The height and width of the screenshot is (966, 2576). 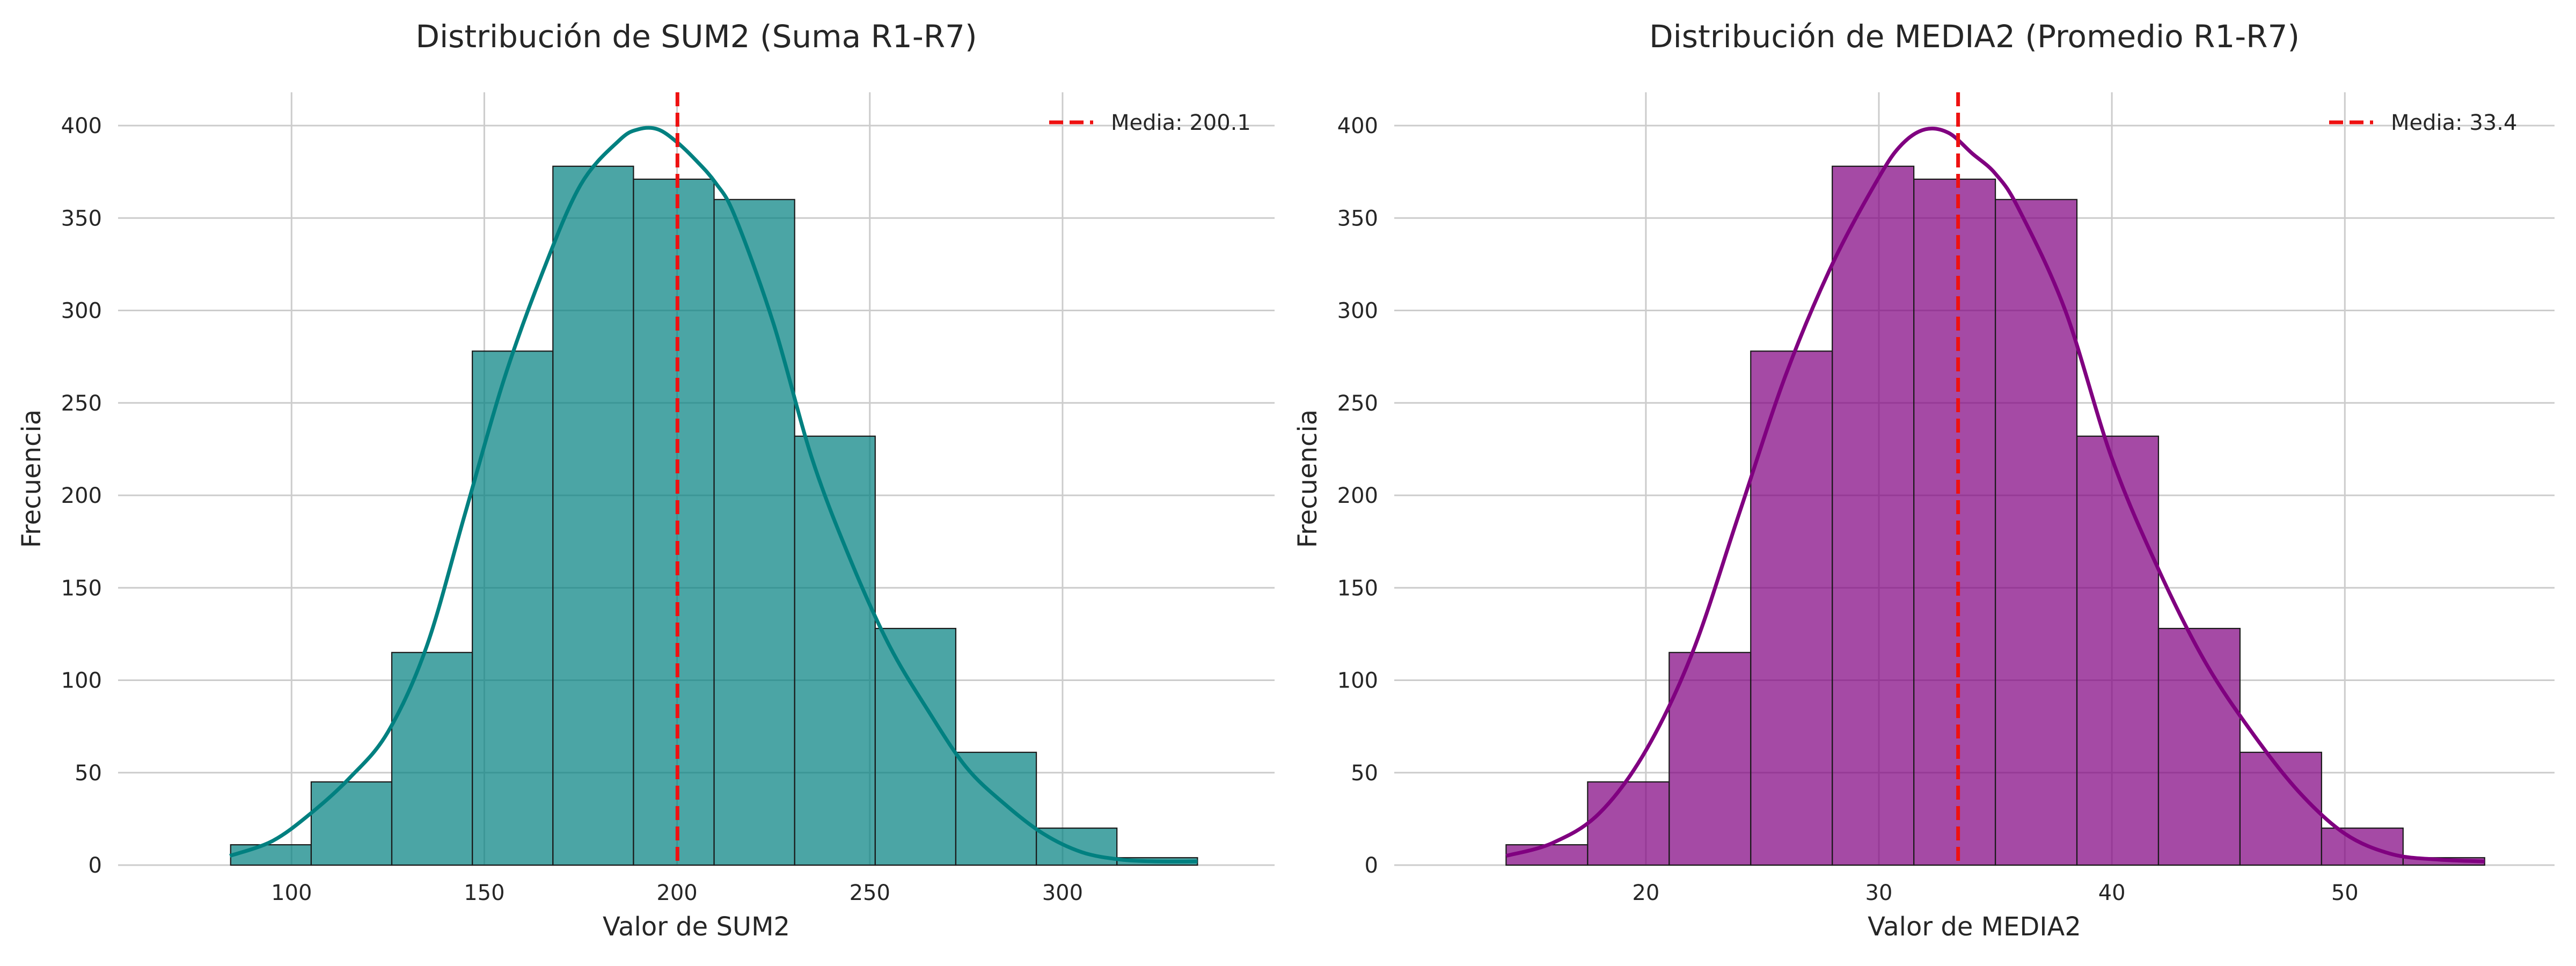 I want to click on legend: Media: 33.4, so click(x=2423, y=123).